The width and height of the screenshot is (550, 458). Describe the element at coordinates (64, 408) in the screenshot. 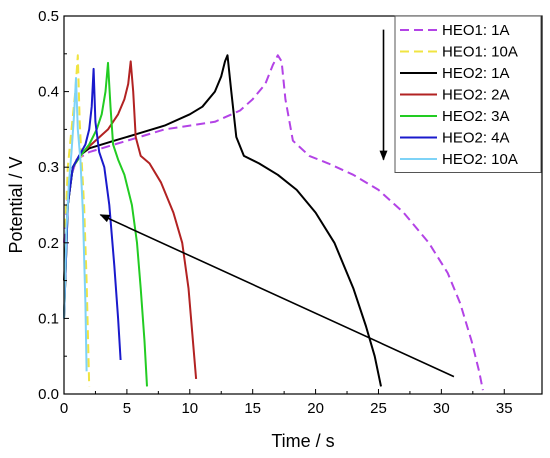

I see `x-tick-label-0: 0` at that location.